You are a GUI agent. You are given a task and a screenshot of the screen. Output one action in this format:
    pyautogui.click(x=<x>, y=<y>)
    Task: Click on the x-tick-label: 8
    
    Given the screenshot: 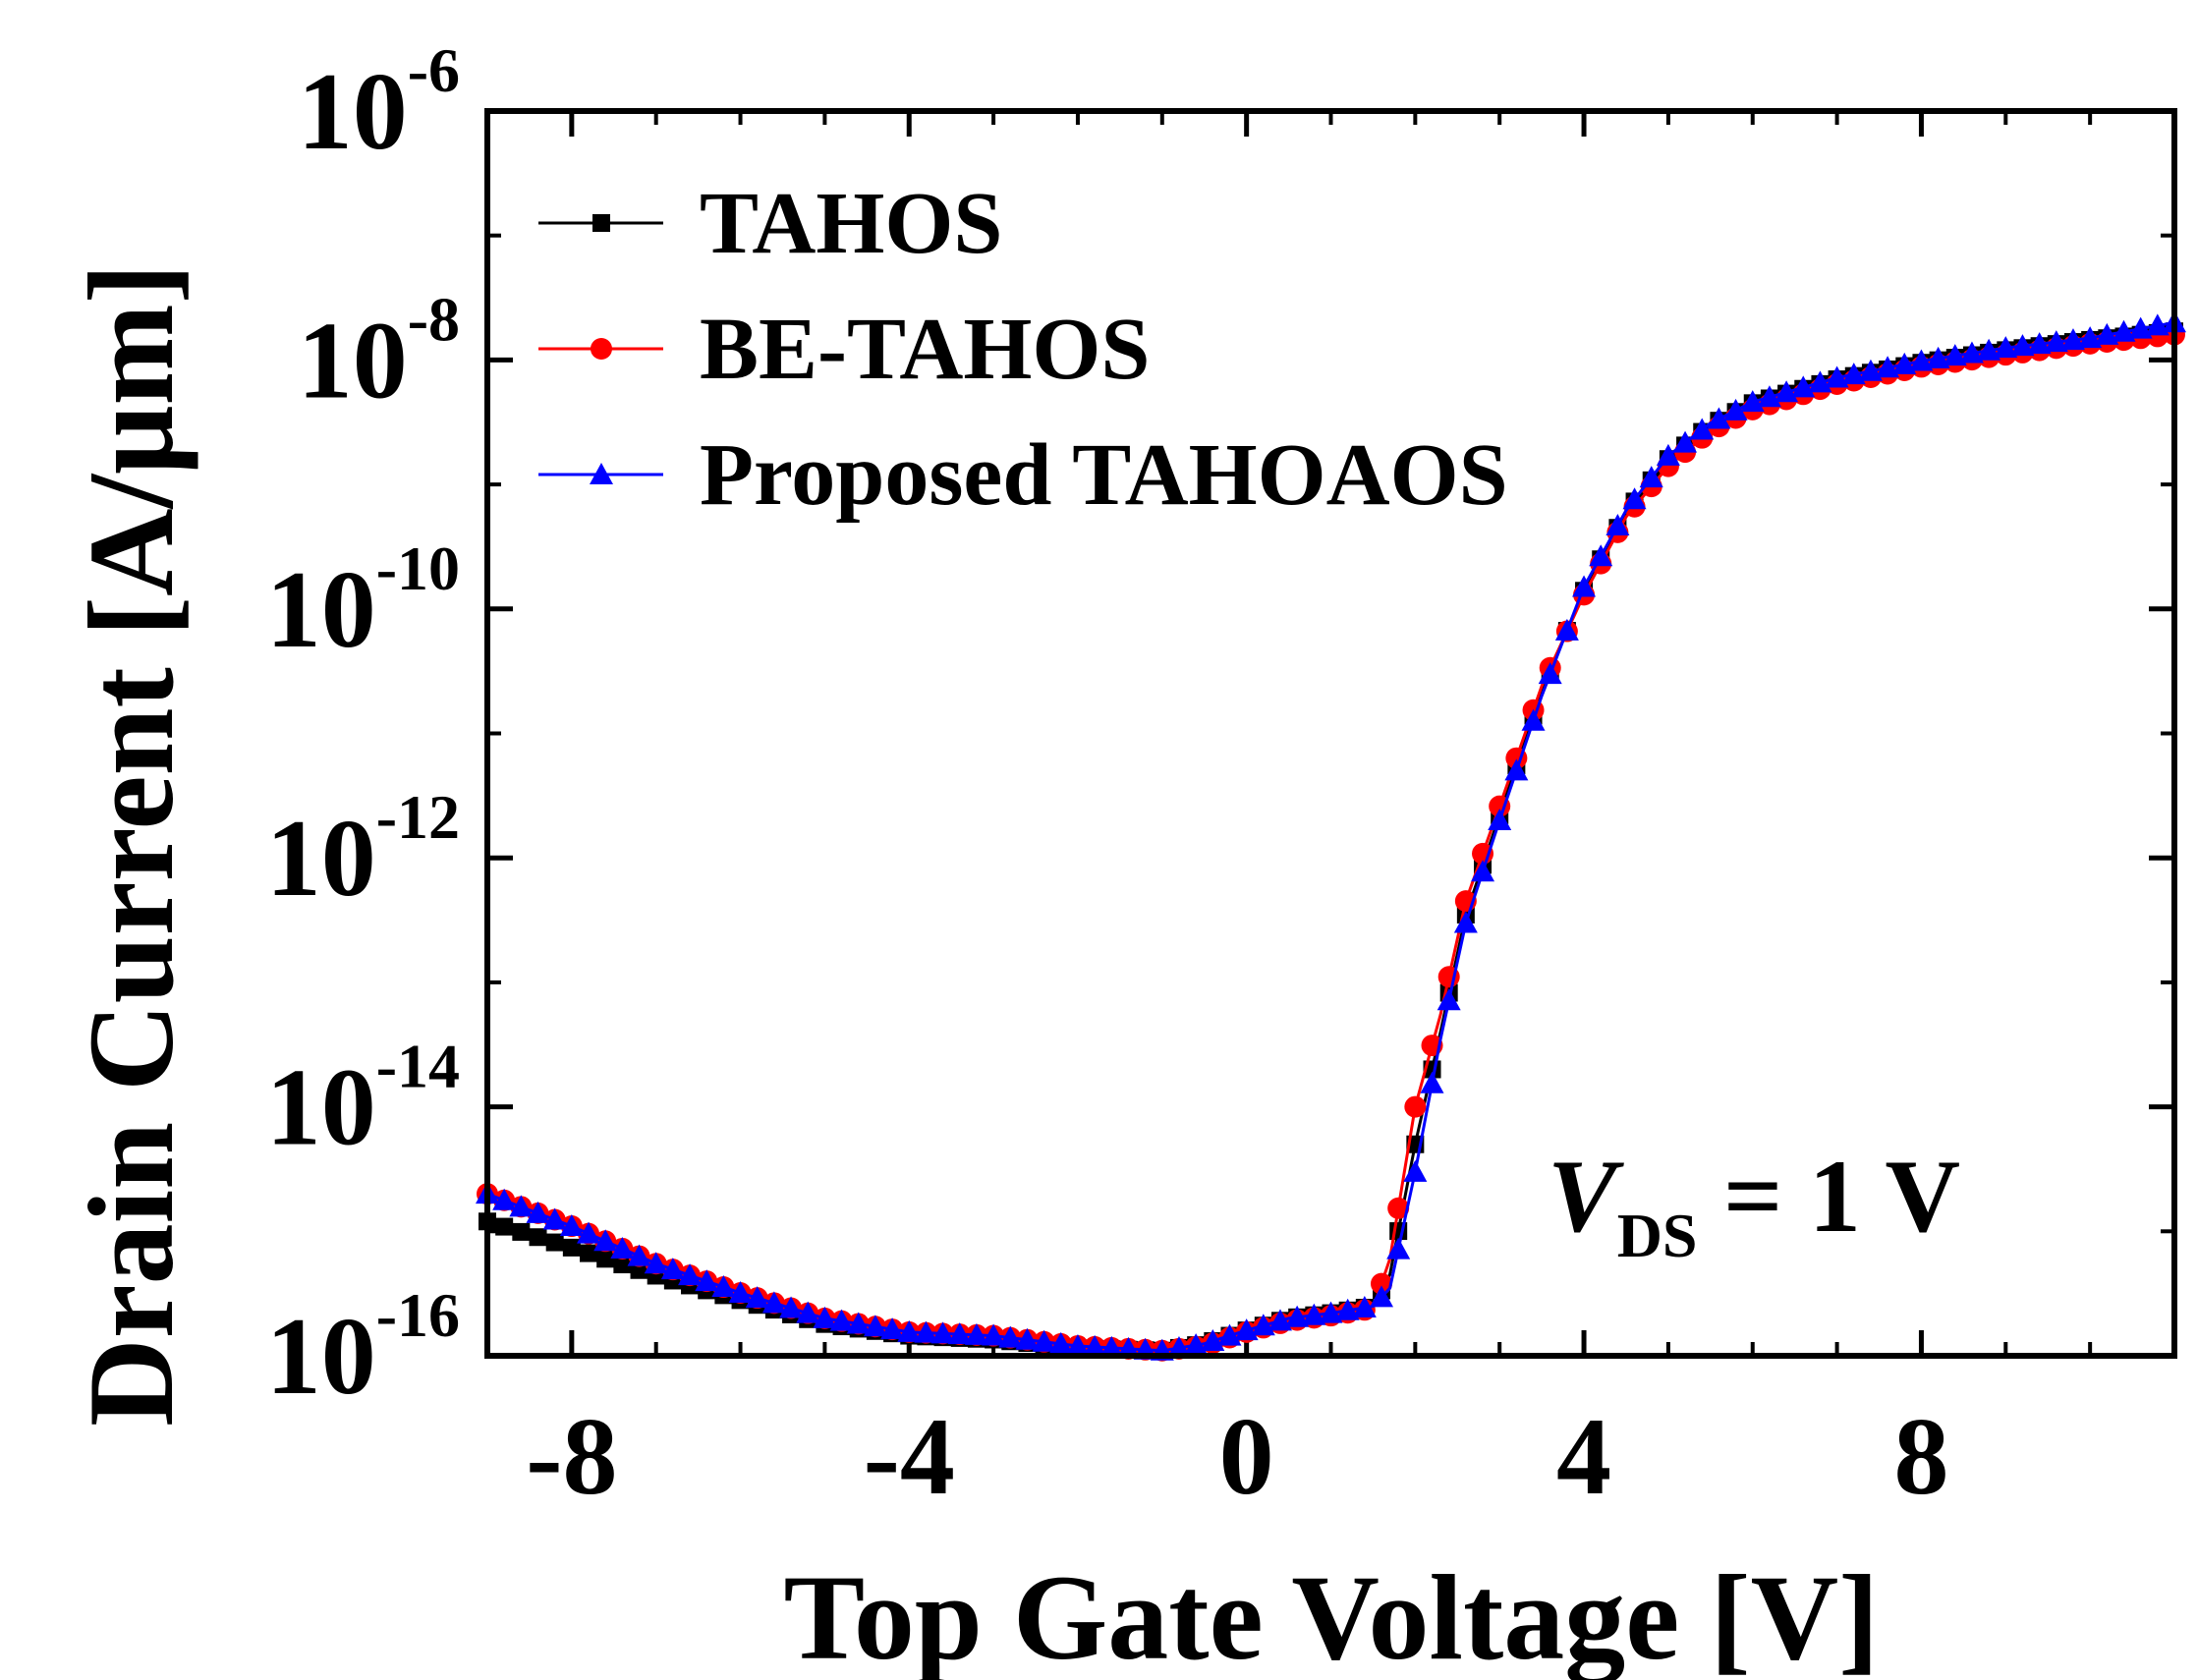 What is the action you would take?
    pyautogui.click(x=1920, y=1457)
    